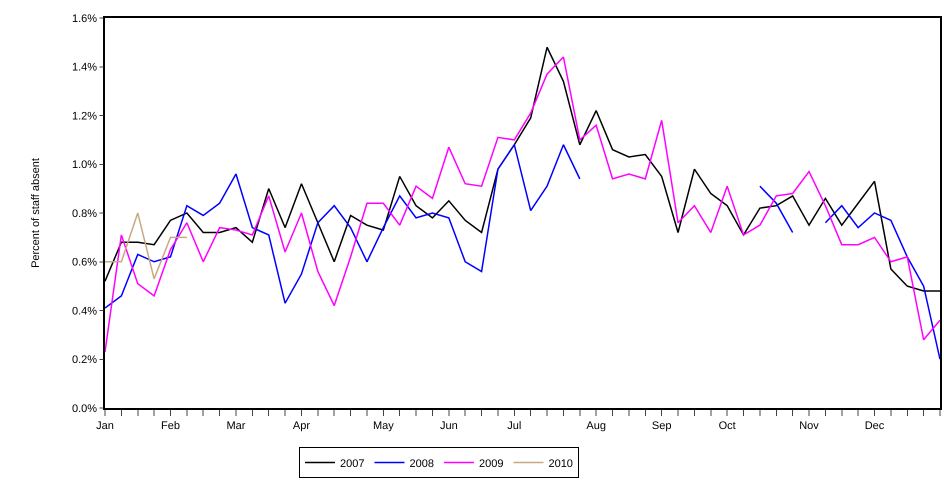 The width and height of the screenshot is (944, 480). What do you see at coordinates (449, 426) in the screenshot?
I see `x-tick-label: Jun` at bounding box center [449, 426].